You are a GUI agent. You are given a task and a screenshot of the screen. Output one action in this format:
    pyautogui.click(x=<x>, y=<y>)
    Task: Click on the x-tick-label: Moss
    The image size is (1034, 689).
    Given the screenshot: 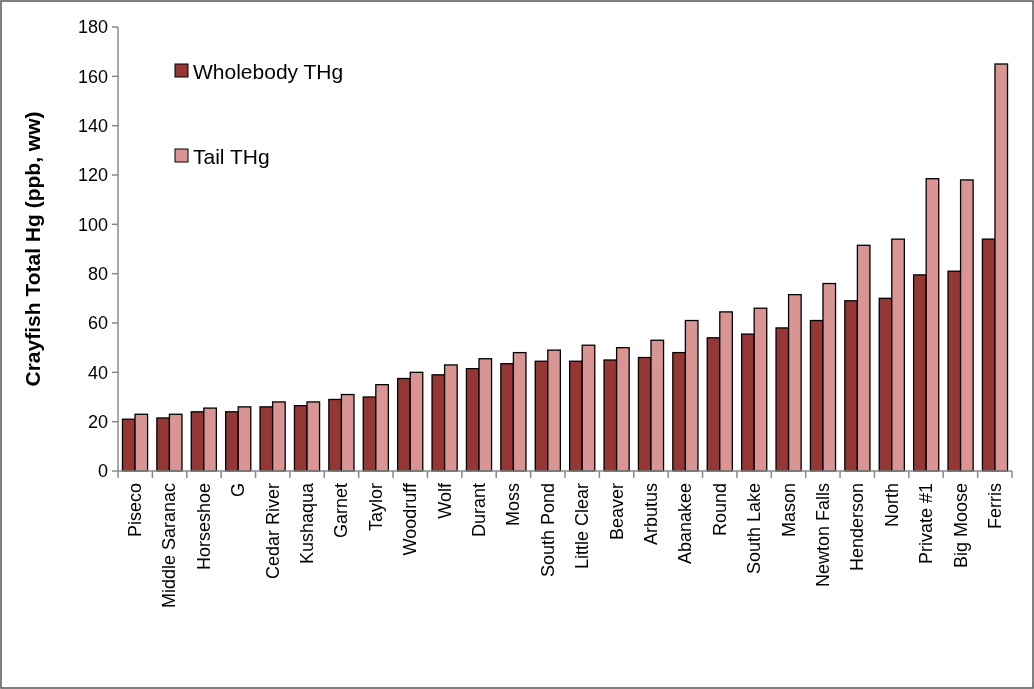 What is the action you would take?
    pyautogui.click(x=513, y=505)
    